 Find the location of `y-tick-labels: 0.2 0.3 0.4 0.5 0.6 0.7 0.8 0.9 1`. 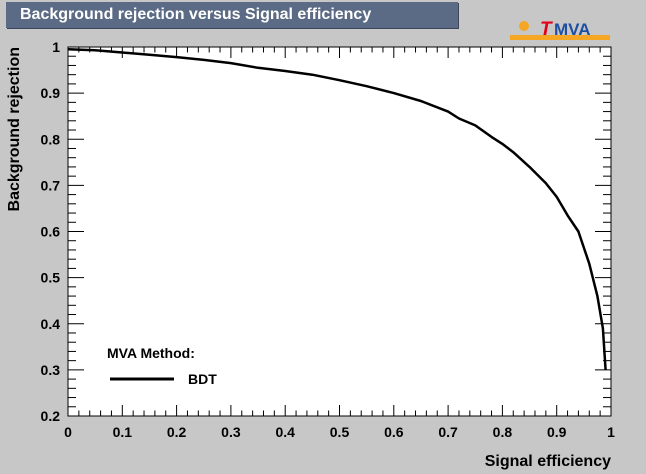

y-tick-labels: 0.2 0.3 0.4 0.5 0.6 0.7 0.8 0.9 1 is located at coordinates (51, 231).